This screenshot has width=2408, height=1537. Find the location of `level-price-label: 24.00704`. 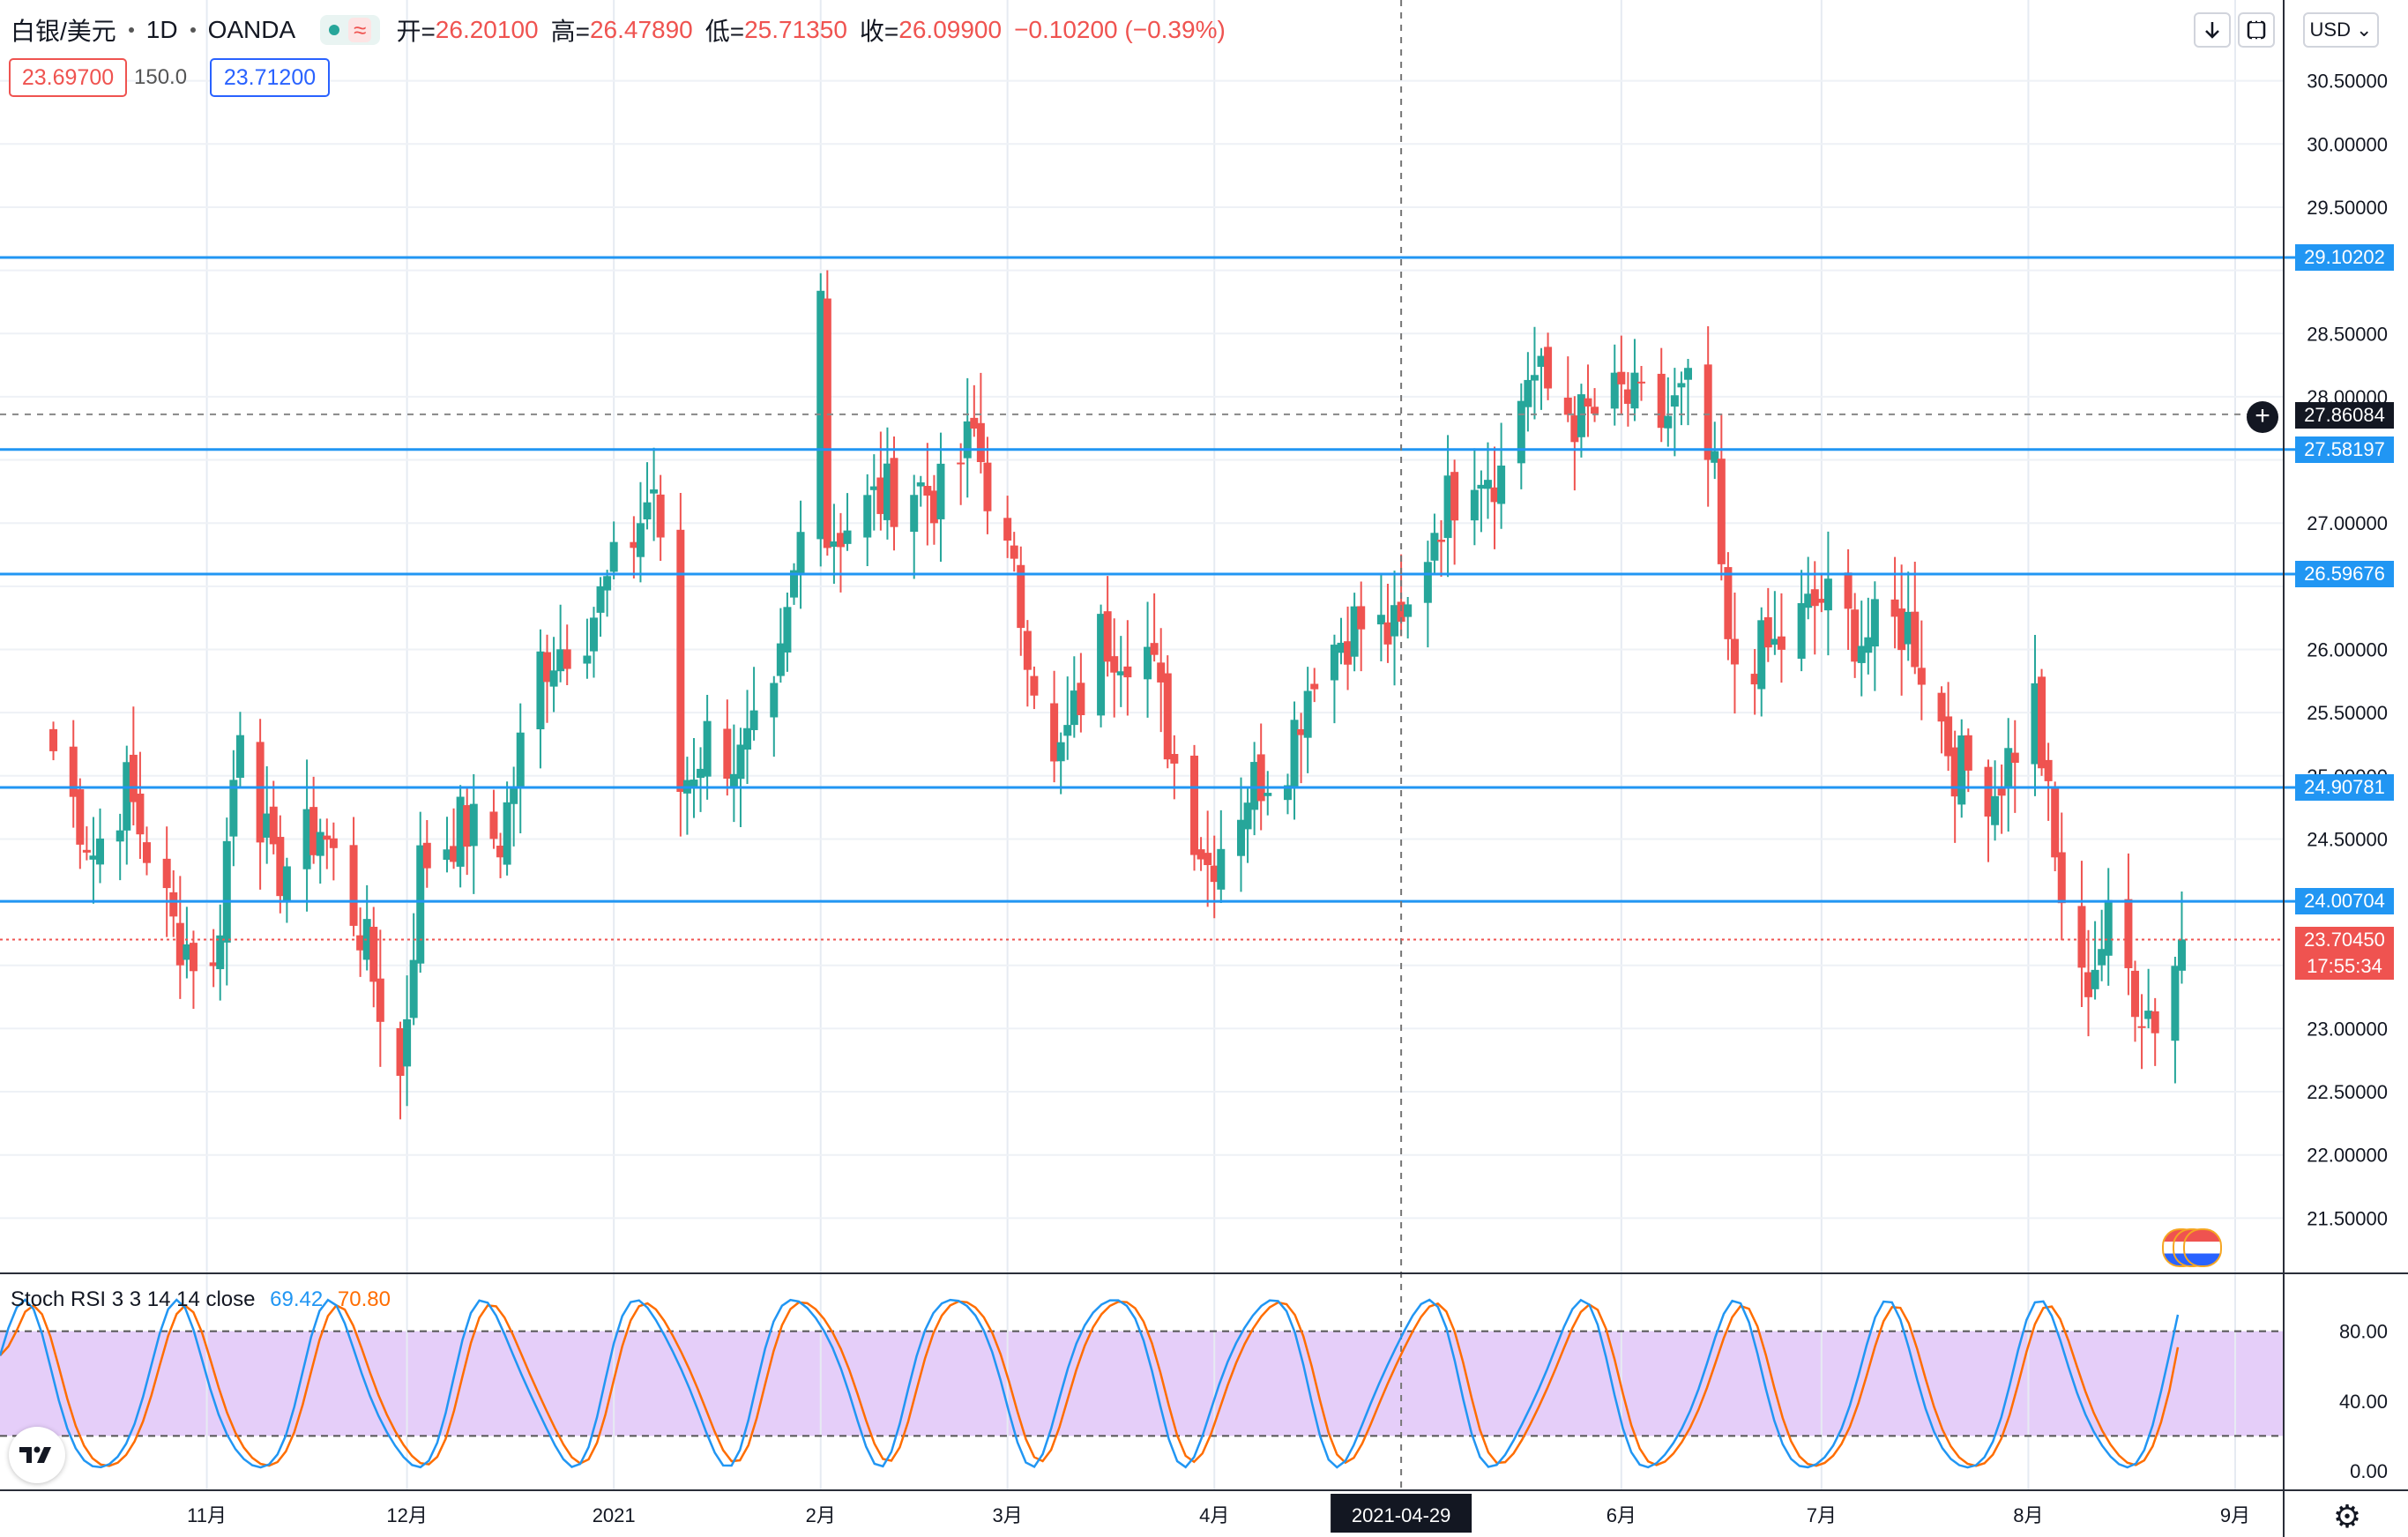

level-price-label: 24.00704 is located at coordinates (2344, 901).